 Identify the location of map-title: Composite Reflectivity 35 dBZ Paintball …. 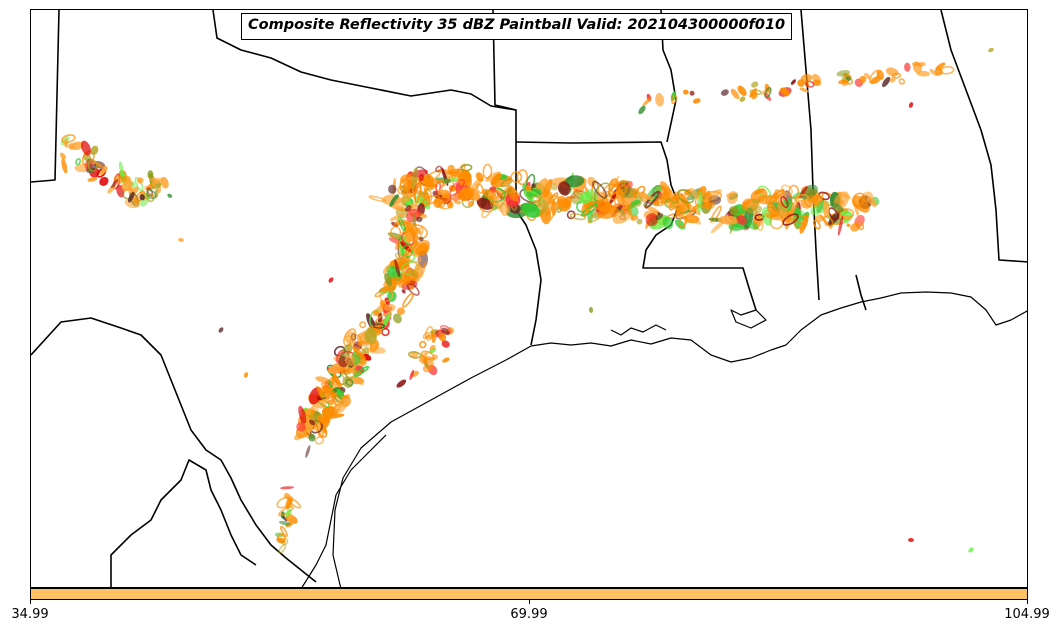
(517, 26).